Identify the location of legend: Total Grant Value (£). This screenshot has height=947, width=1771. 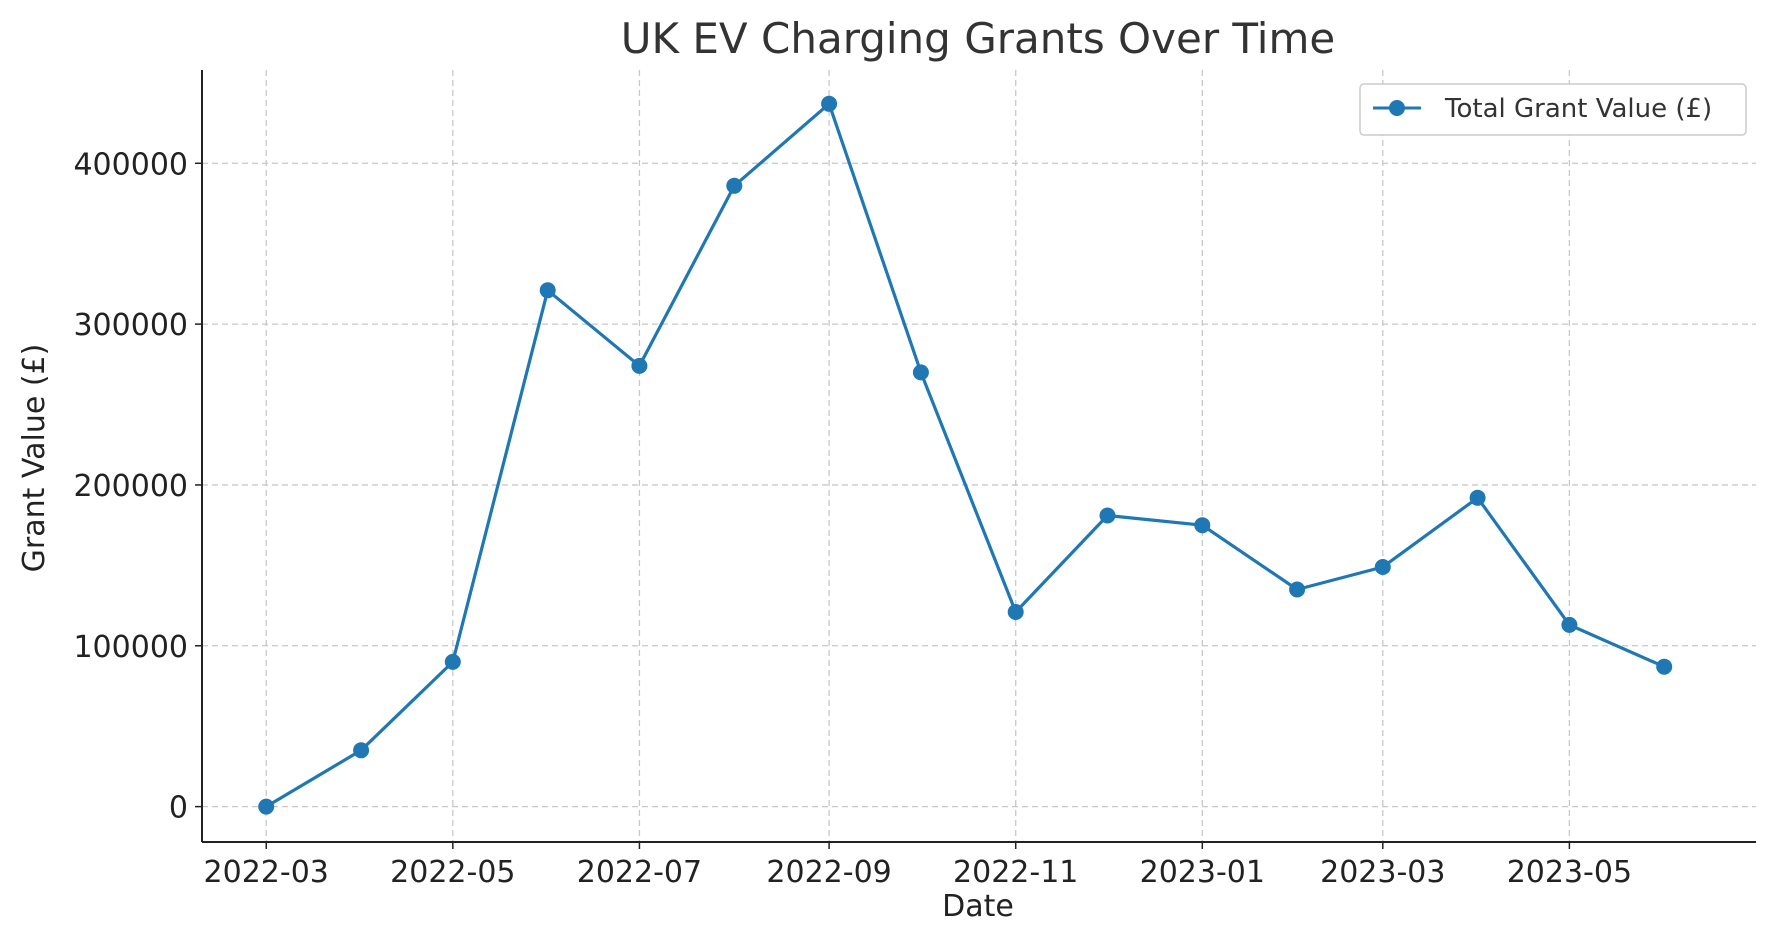
(1553, 109).